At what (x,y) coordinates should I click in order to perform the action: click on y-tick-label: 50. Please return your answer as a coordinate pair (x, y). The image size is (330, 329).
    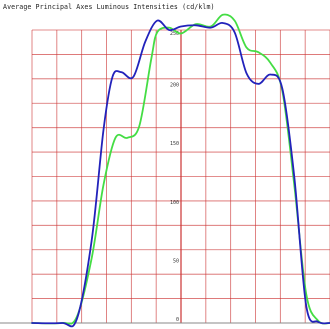
    Looking at the image, I should click on (176, 261).